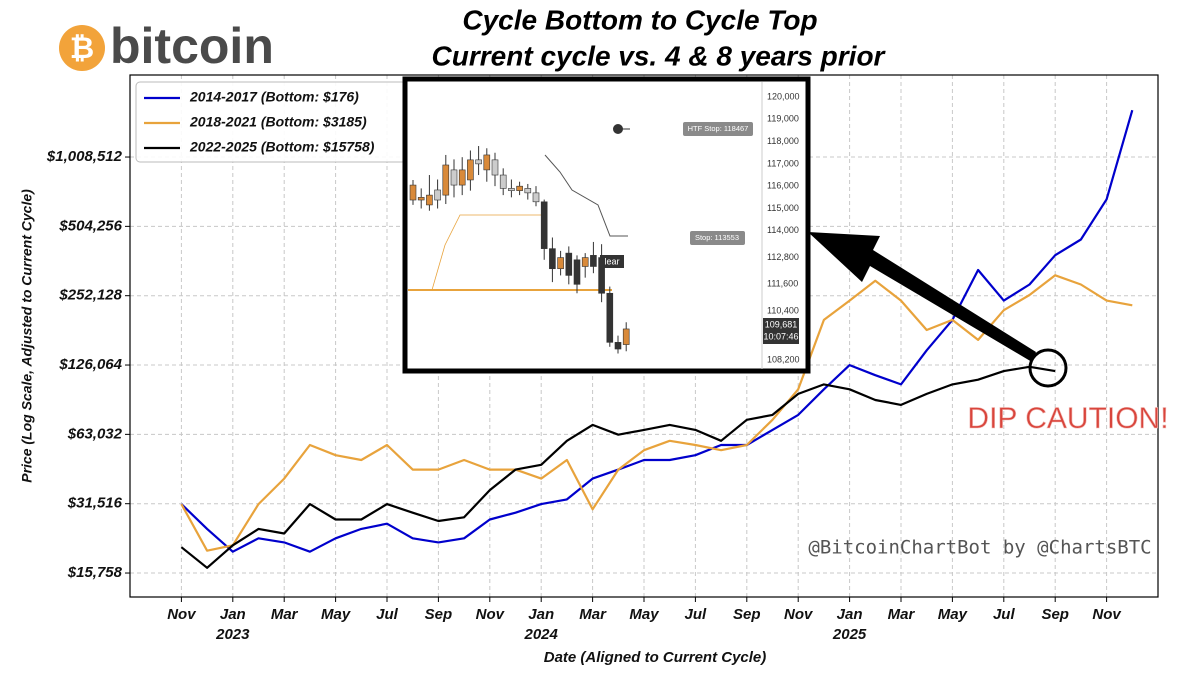 The image size is (1200, 675). I want to click on inset-y-tick-label: 110,400, so click(783, 310).